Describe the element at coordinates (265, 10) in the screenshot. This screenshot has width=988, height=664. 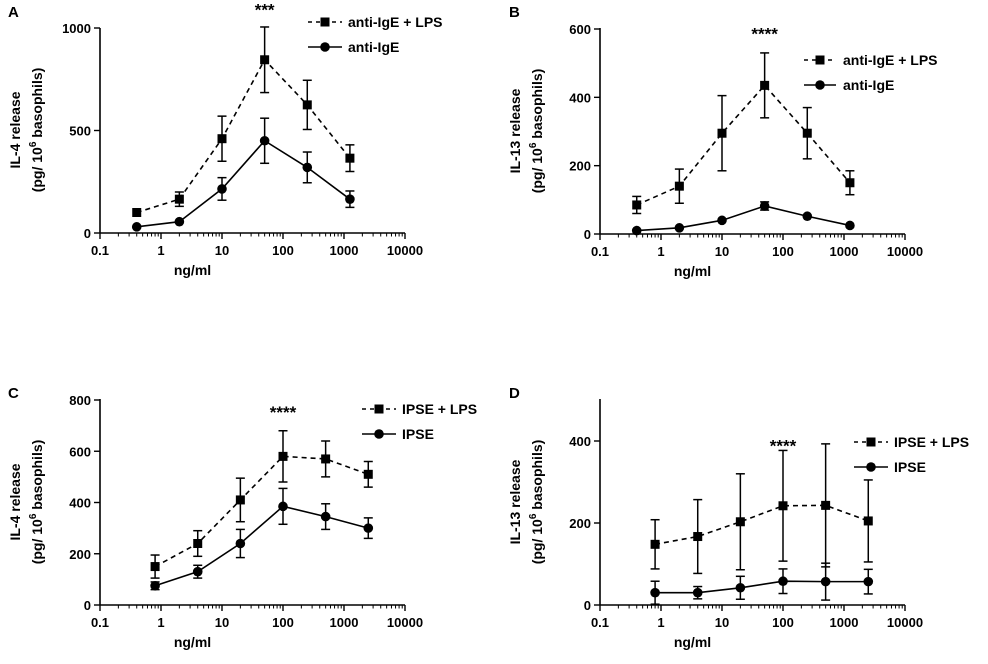
I see `significance-label: ***` at that location.